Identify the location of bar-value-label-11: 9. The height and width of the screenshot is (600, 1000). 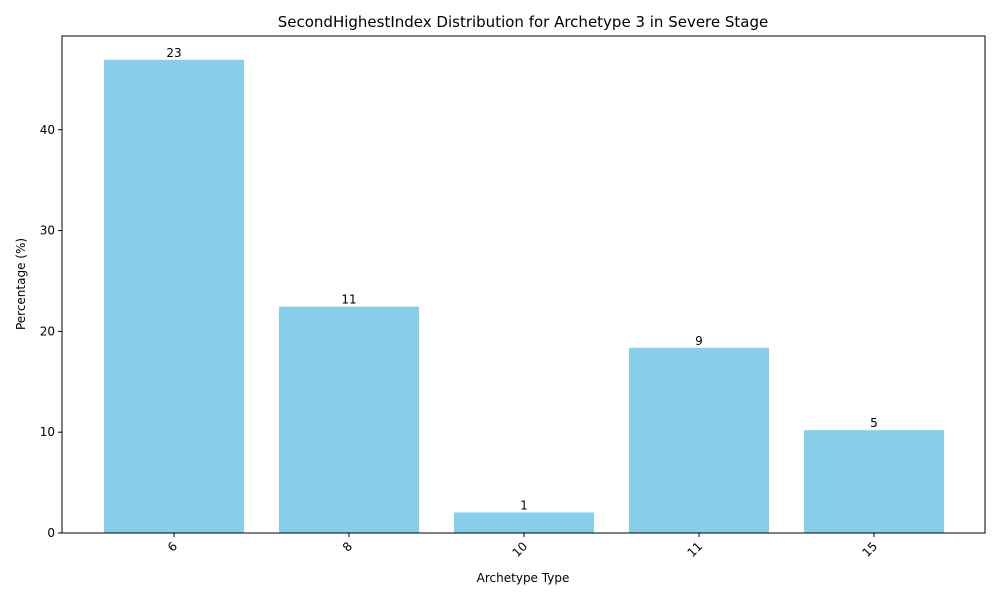
(699, 341).